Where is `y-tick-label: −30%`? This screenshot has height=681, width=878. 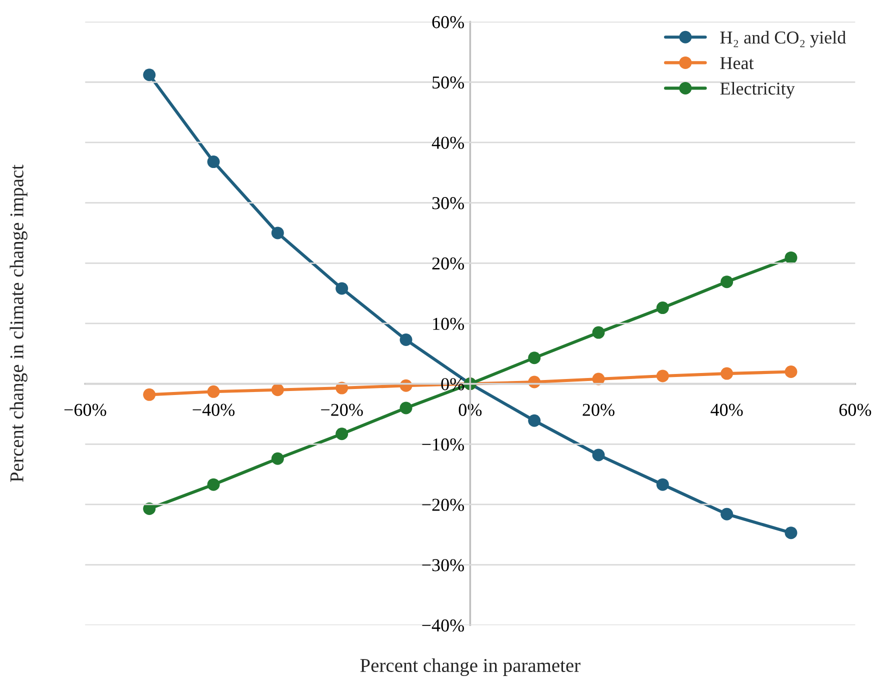 y-tick-label: −30% is located at coordinates (443, 565).